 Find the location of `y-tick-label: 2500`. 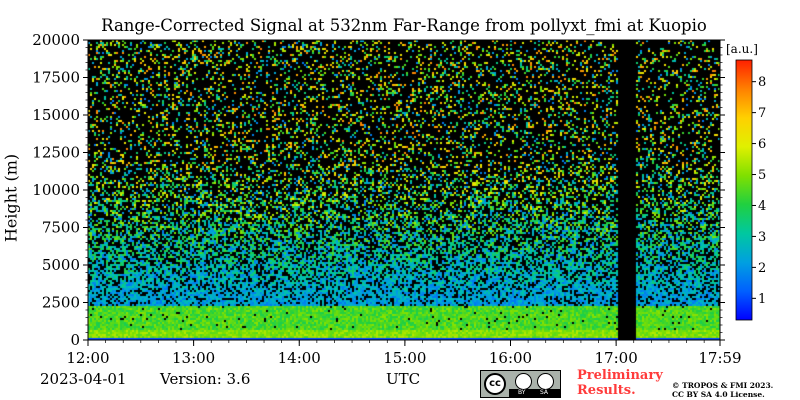

y-tick-label: 2500 is located at coordinates (61, 303).